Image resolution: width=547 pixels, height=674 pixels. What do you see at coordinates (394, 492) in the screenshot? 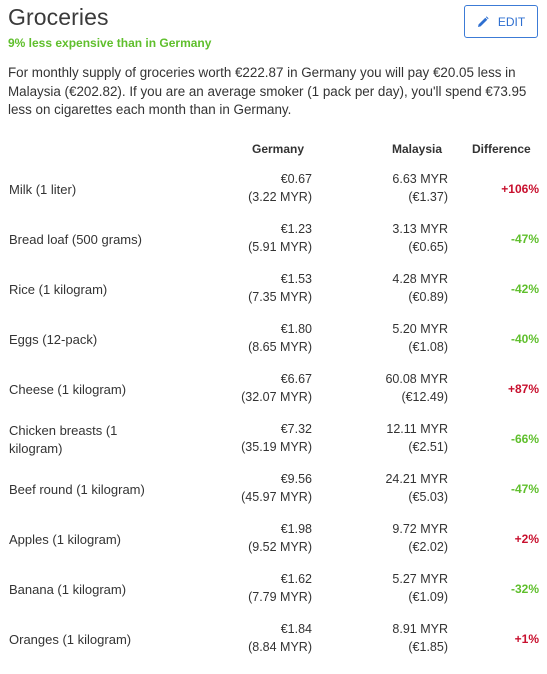
I see `malaysia-price-cell: 24.21 MYR (€5.03)` at bounding box center [394, 492].